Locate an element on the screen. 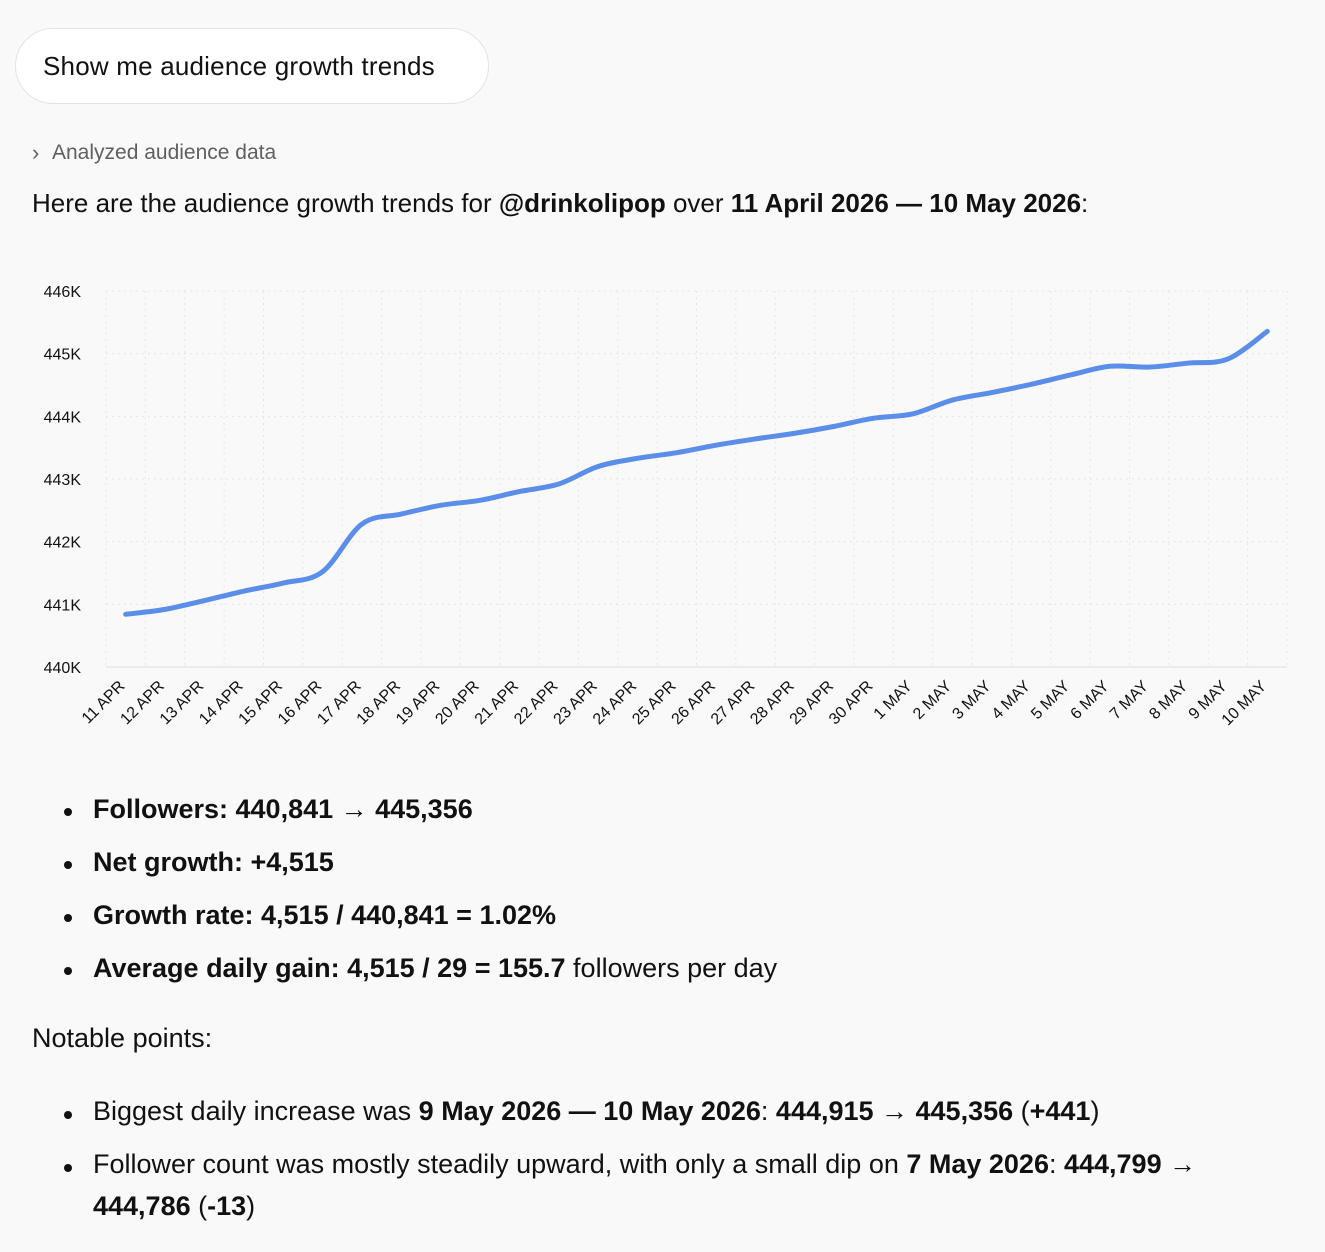  y-tick-label: 440K is located at coordinates (63, 668).